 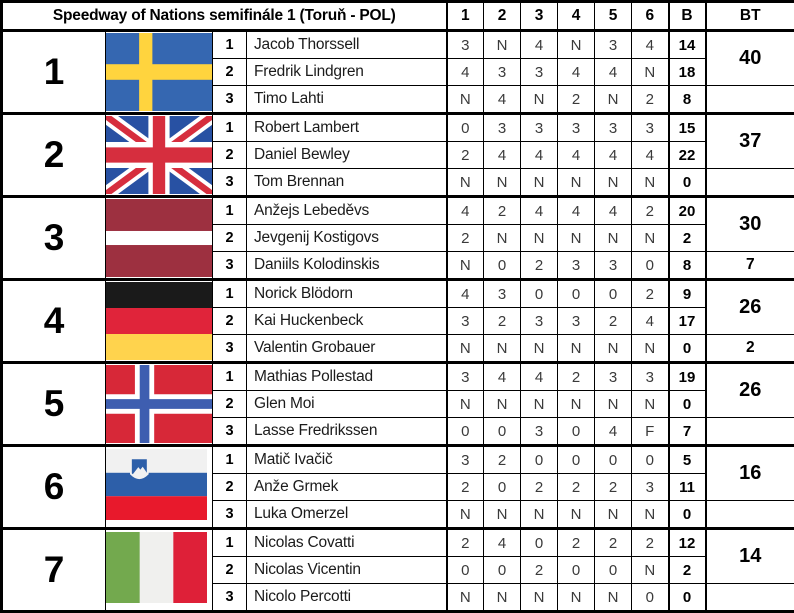 What do you see at coordinates (347, 266) in the screenshot?
I see `rider-name: Daniils Kolodinskis` at bounding box center [347, 266].